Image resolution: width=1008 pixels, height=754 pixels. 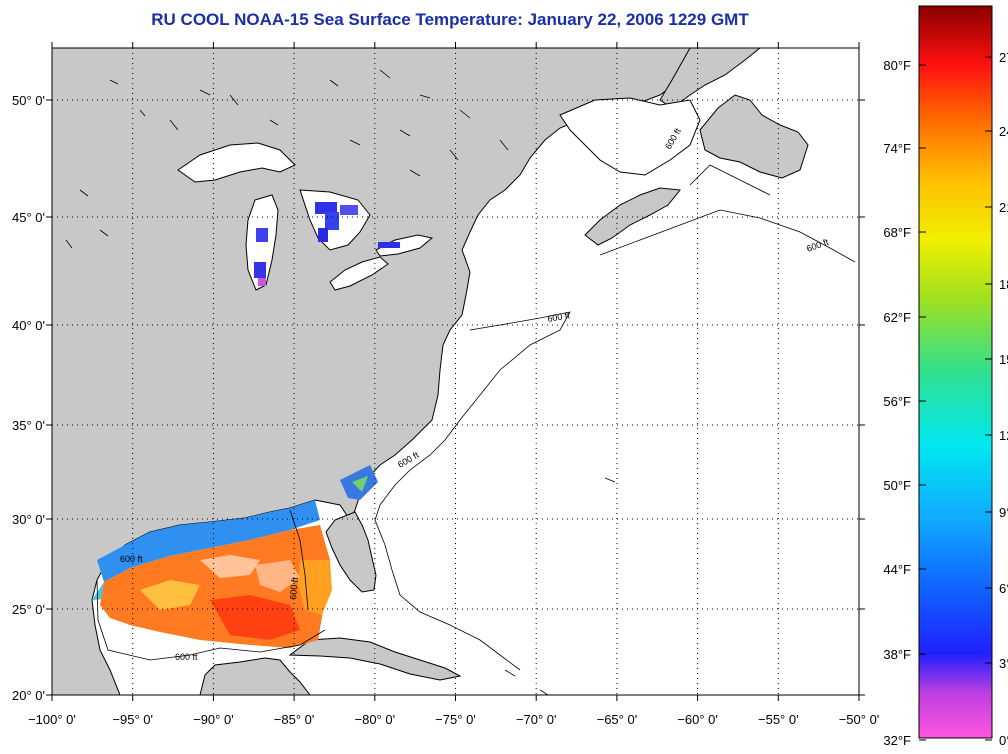 I want to click on lat-tick-label: 50° 0', so click(x=28, y=100).